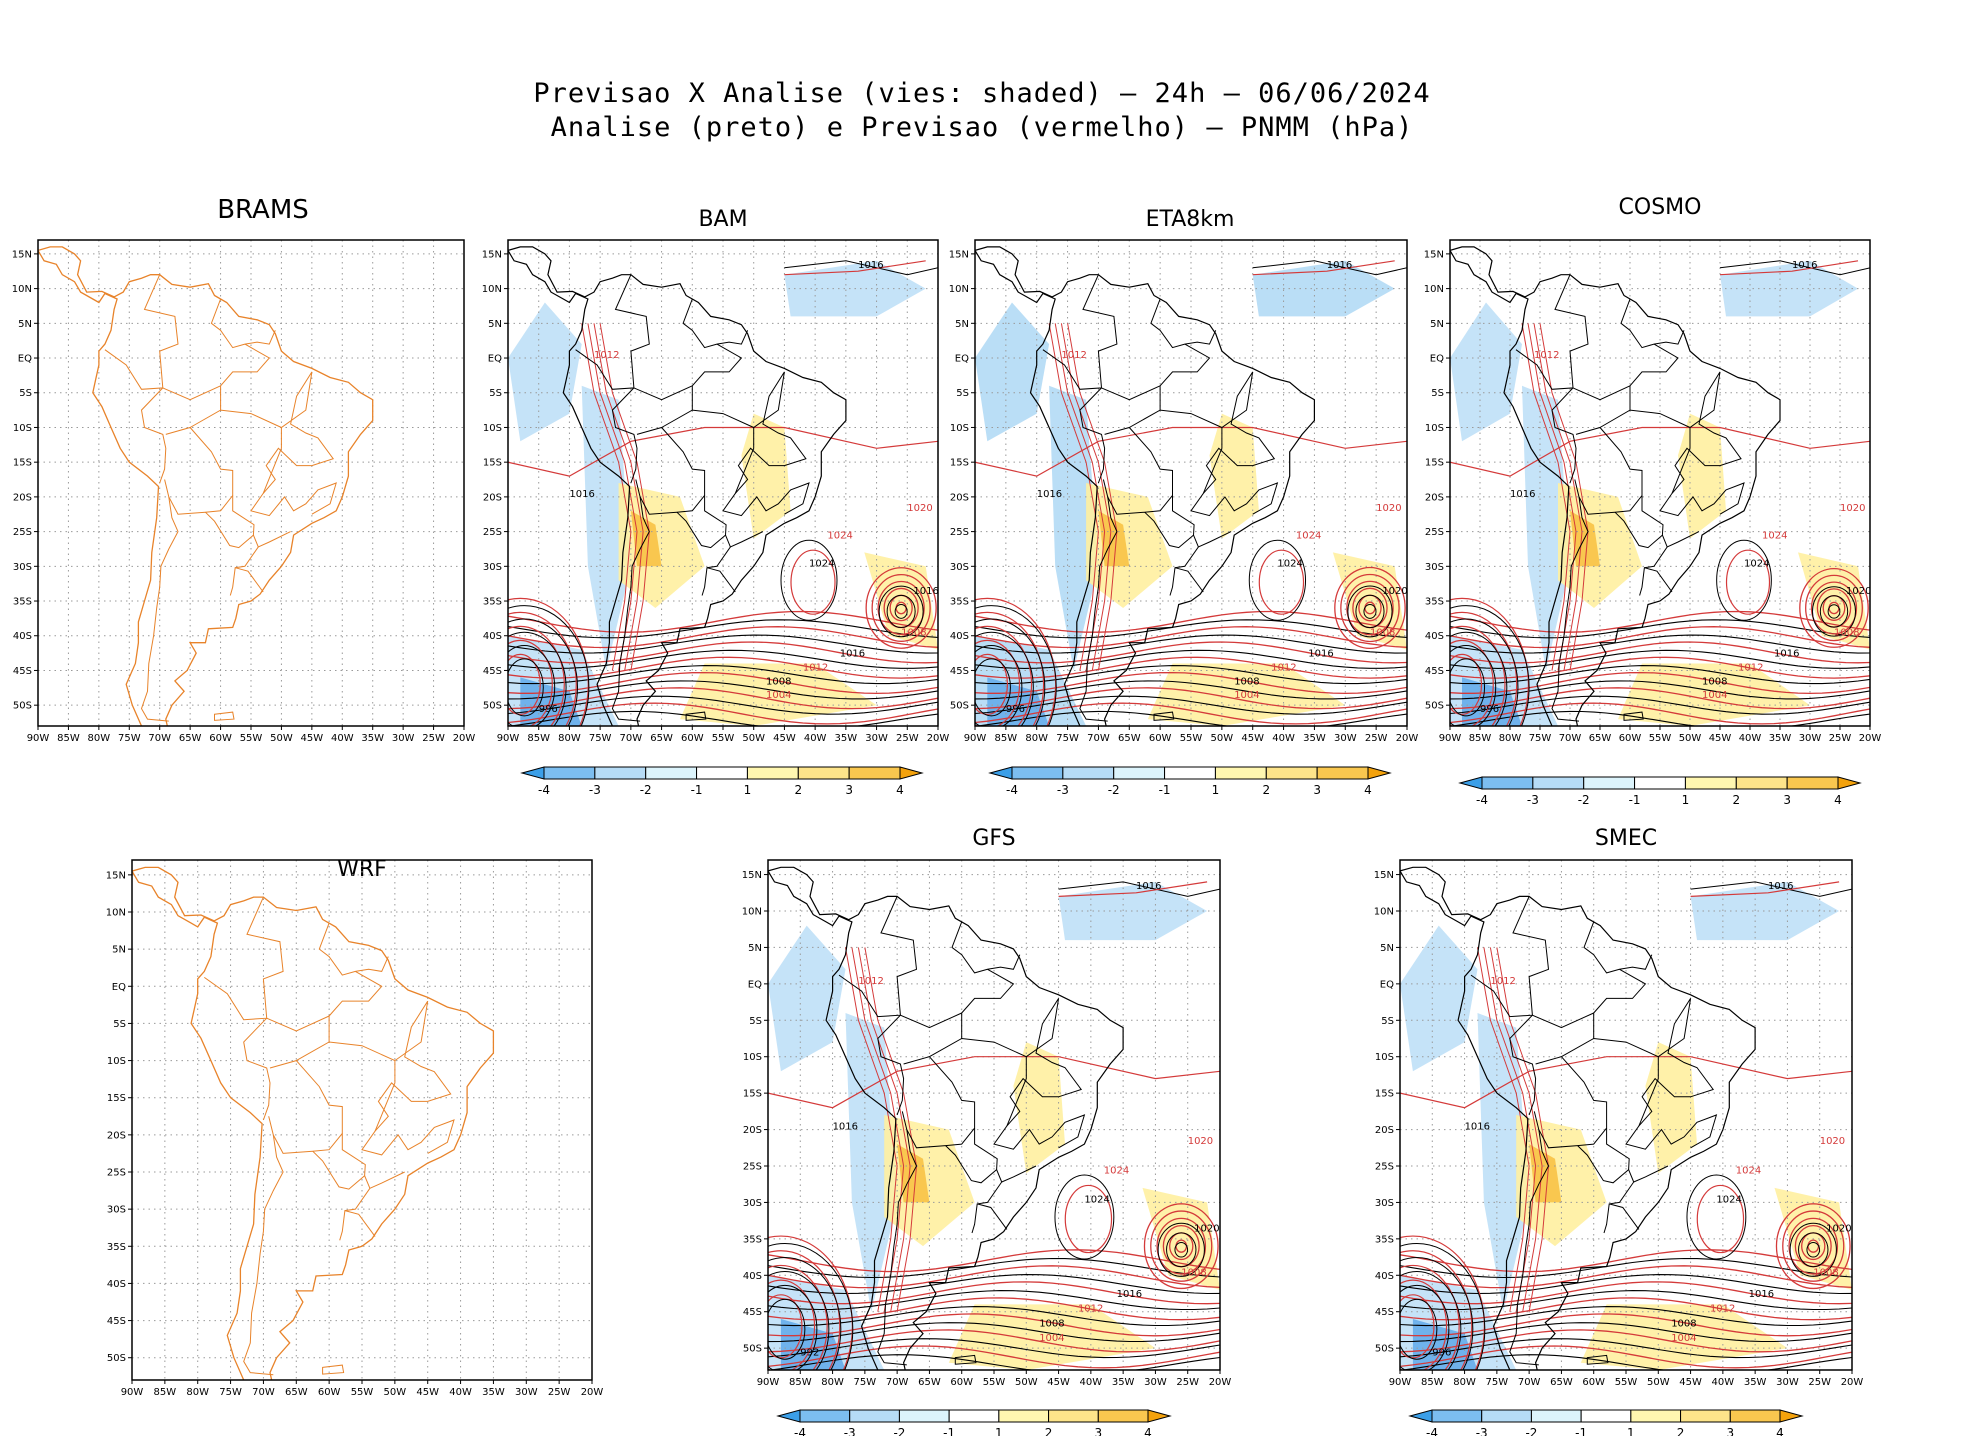 This screenshot has width=1964, height=1436. I want to click on lon-tick-label: 80W, so click(1464, 1382).